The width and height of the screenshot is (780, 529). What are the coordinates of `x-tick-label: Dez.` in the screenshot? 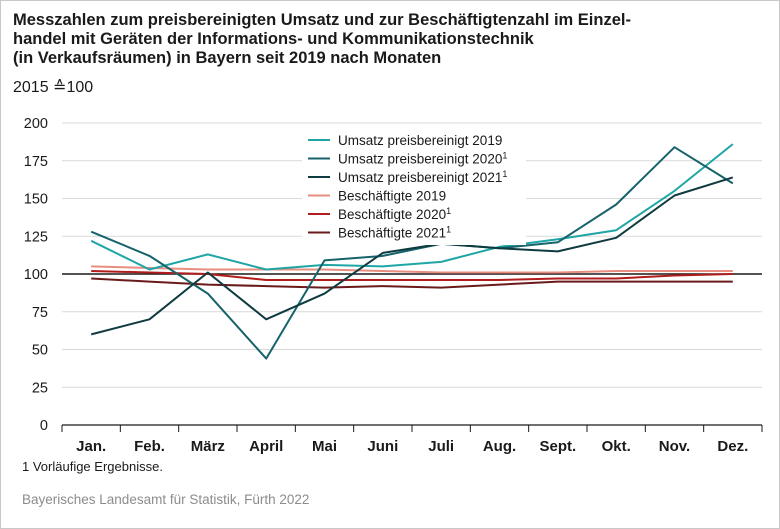 It's located at (732, 446).